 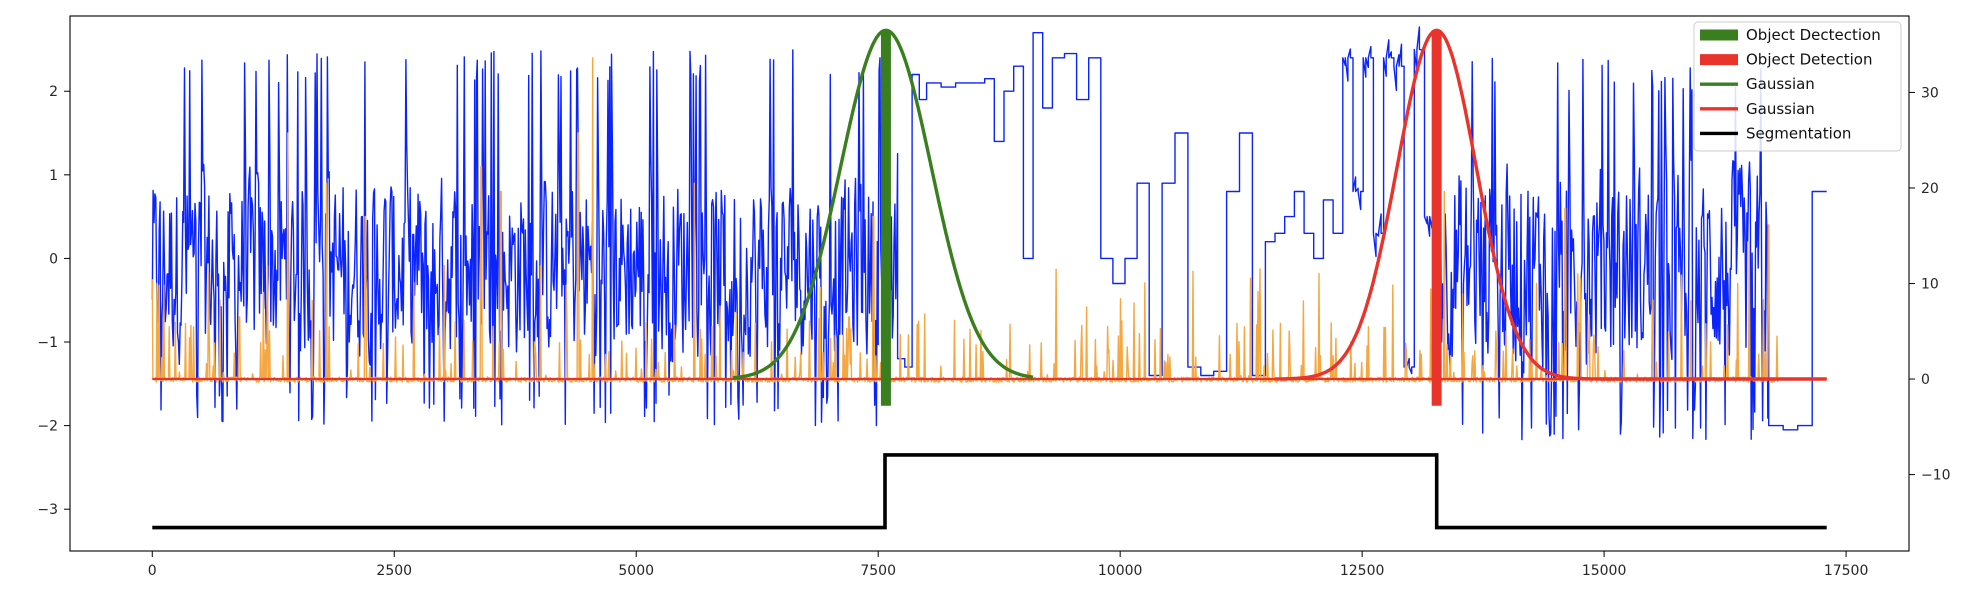 What do you see at coordinates (53, 259) in the screenshot?
I see `y-tick-label: 0` at bounding box center [53, 259].